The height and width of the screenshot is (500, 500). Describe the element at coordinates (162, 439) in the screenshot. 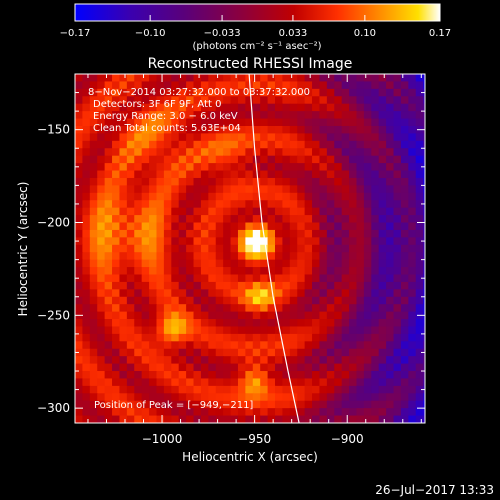

I see `x-tick-label: −1000` at that location.